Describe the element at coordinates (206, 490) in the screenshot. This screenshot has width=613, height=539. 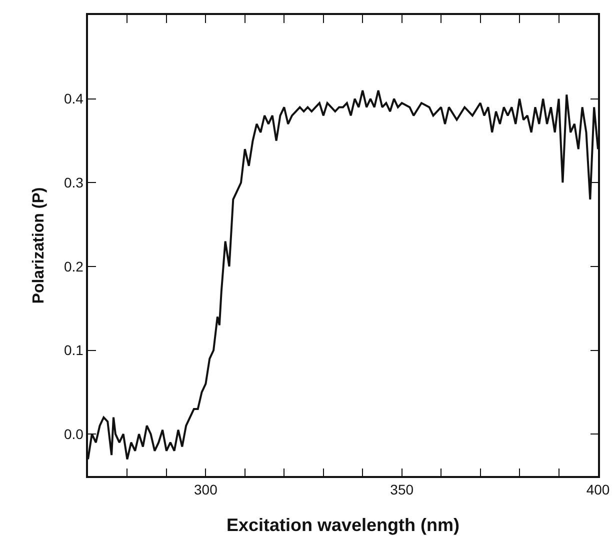
I see `x-tick-label: 300` at that location.